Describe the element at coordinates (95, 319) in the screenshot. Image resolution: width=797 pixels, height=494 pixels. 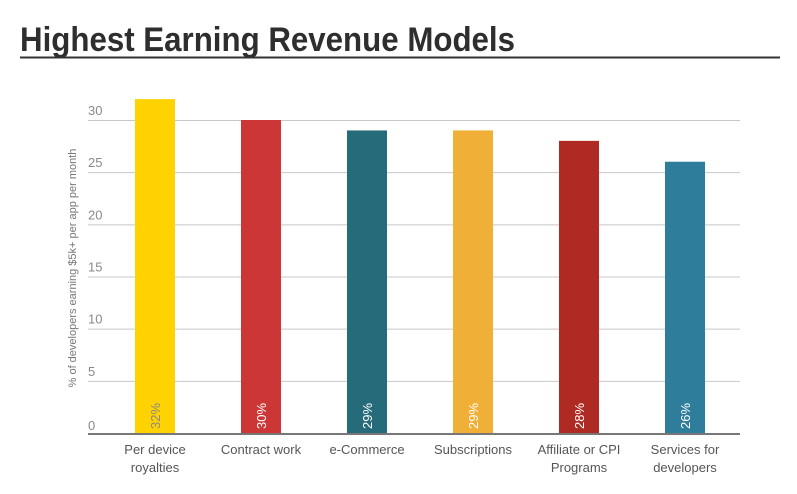
I see `y-tick-label: 10` at that location.